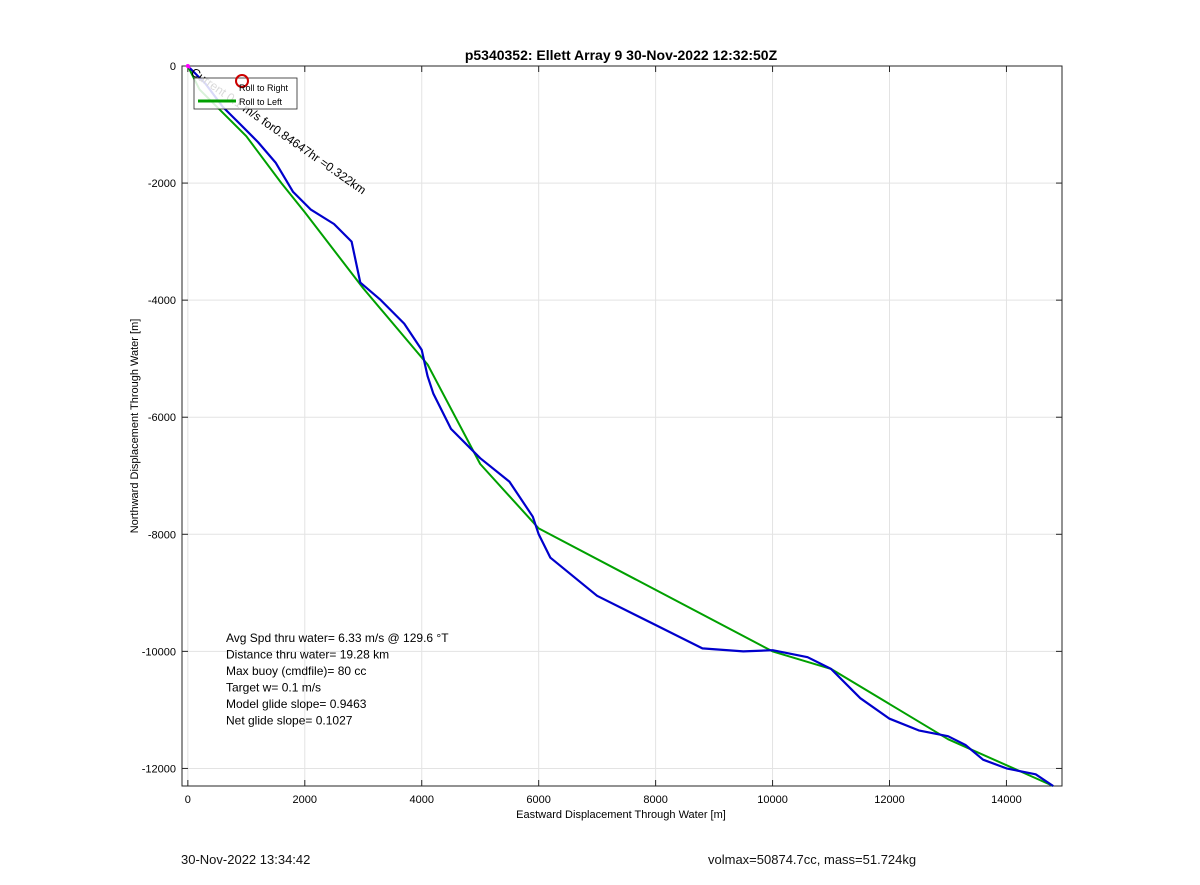  What do you see at coordinates (305, 800) in the screenshot?
I see `x-tick-label: 2000` at bounding box center [305, 800].